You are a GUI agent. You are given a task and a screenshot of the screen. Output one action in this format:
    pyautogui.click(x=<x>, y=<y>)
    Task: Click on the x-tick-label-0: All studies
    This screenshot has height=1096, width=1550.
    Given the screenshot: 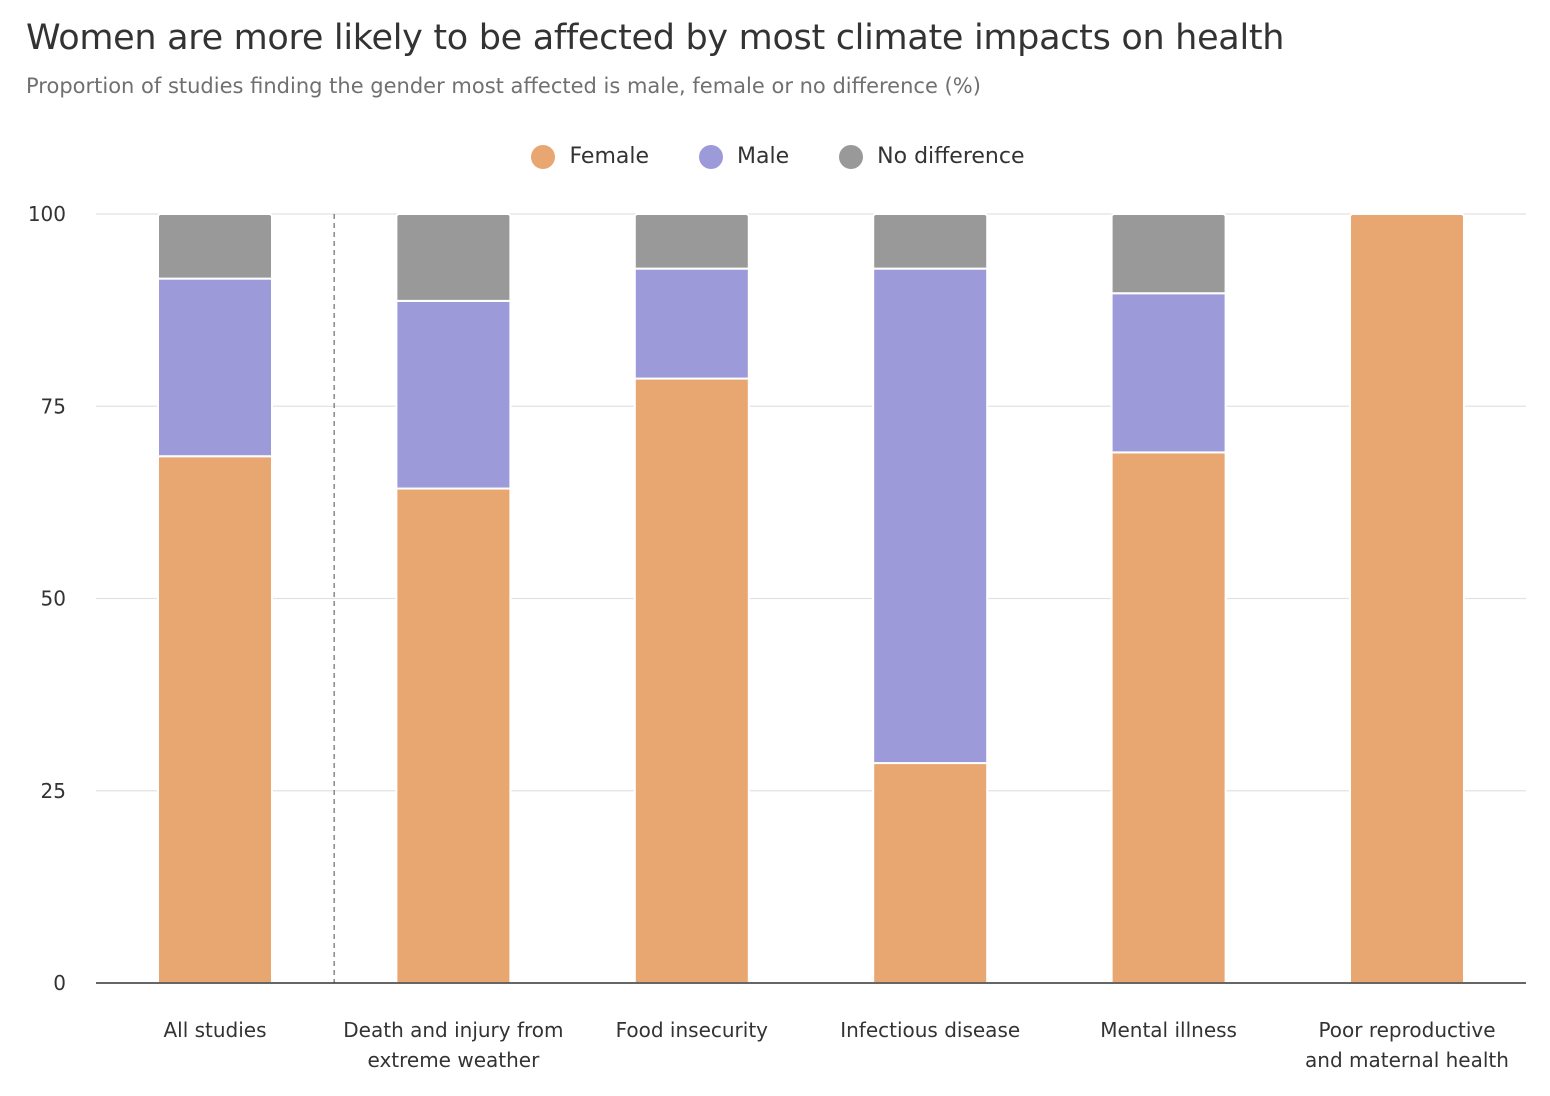 What is the action you would take?
    pyautogui.click(x=214, y=1030)
    